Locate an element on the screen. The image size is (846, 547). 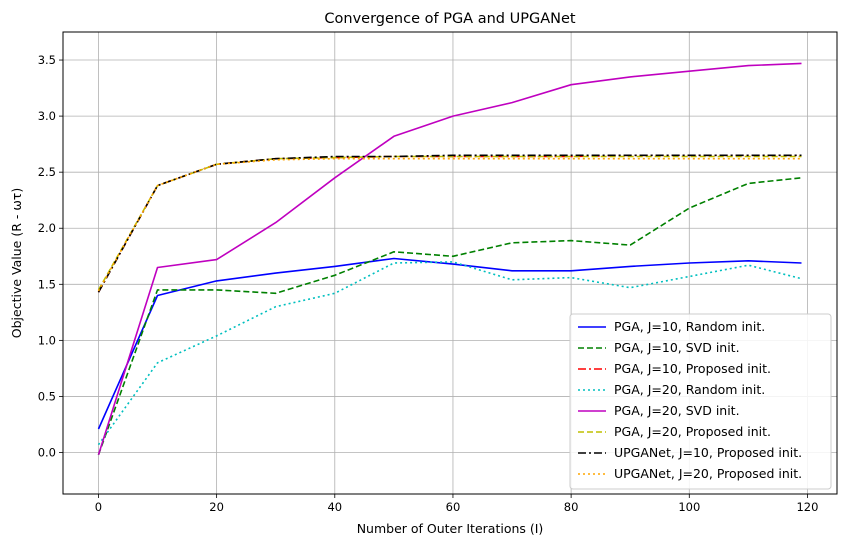
x-tick-label: 100 is located at coordinates (689, 507).